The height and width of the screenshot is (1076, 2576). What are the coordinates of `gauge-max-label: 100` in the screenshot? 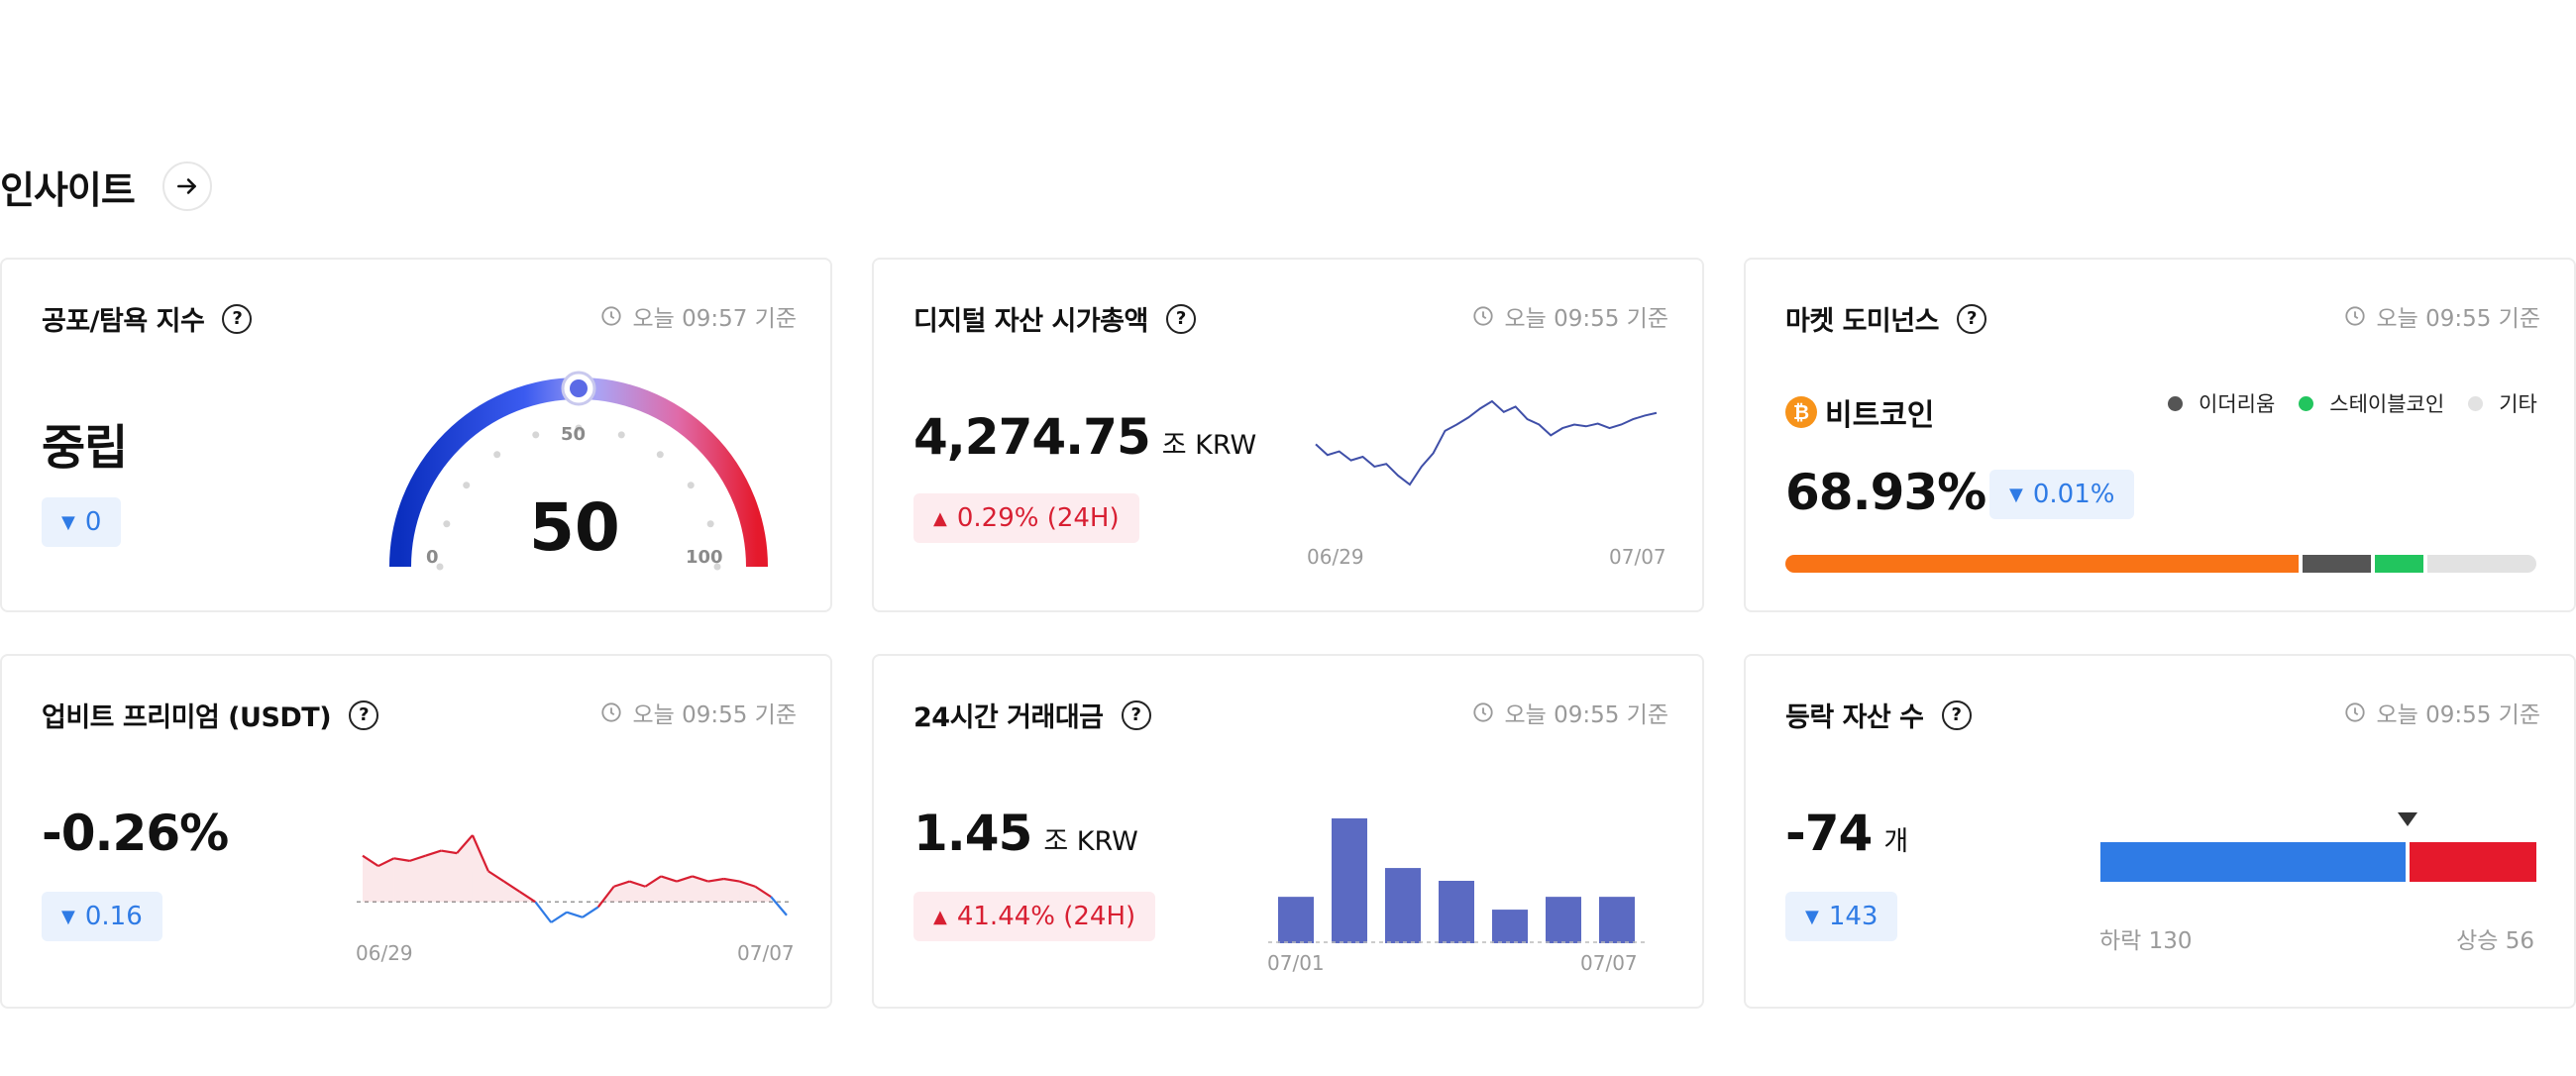 It's located at (705, 557).